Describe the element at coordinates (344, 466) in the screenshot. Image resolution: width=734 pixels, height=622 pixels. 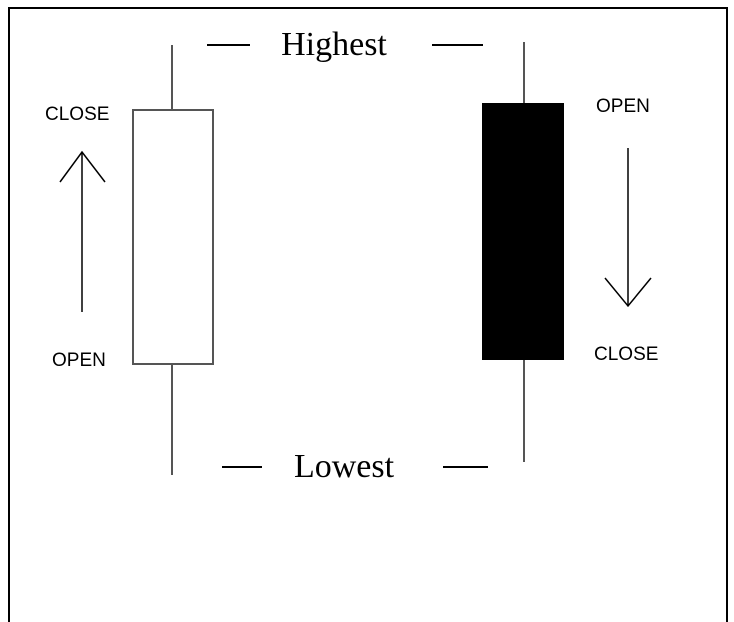
I see `lowest-label: Lowest` at that location.